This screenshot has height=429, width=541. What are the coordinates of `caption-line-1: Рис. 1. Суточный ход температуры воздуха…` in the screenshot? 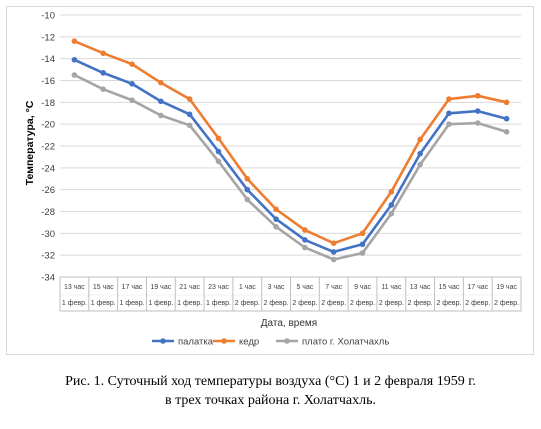 It's located at (270, 381).